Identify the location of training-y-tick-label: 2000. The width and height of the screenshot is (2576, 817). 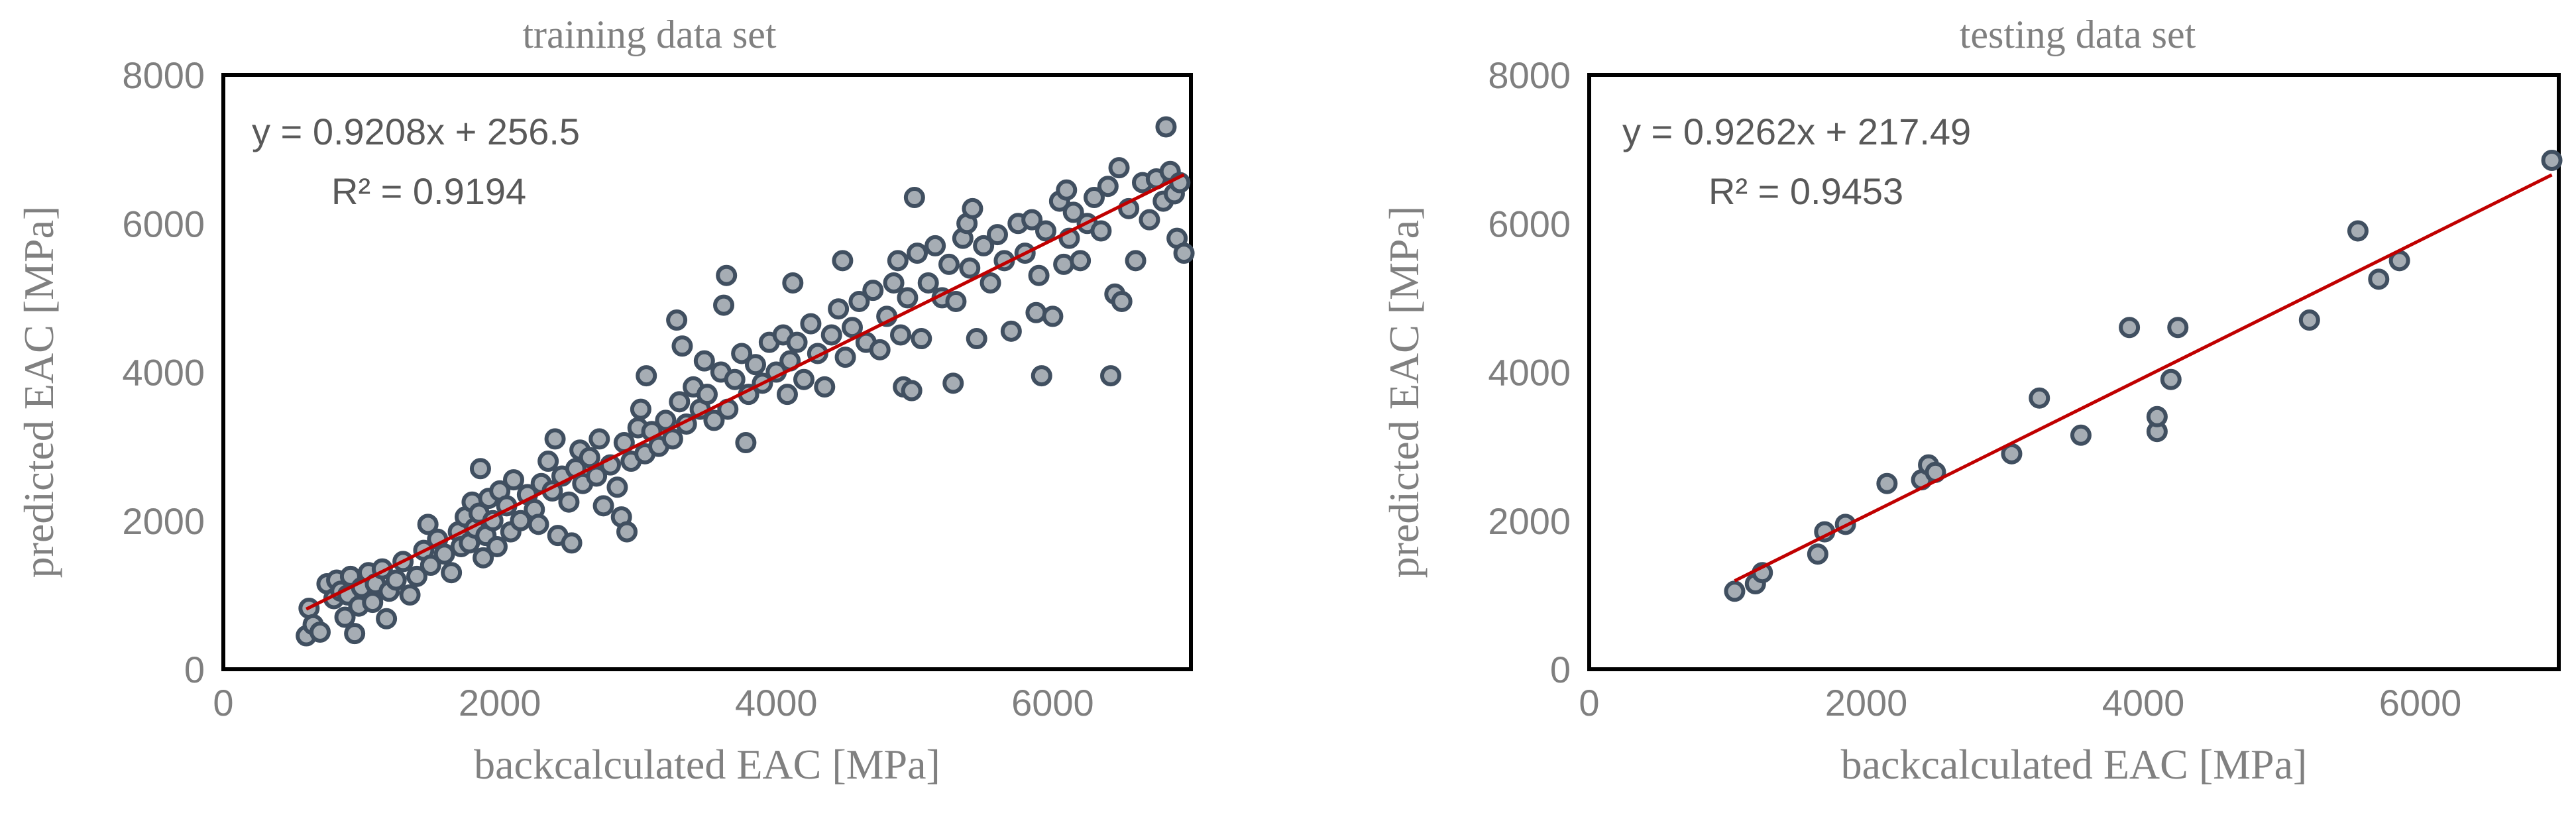
(163, 521).